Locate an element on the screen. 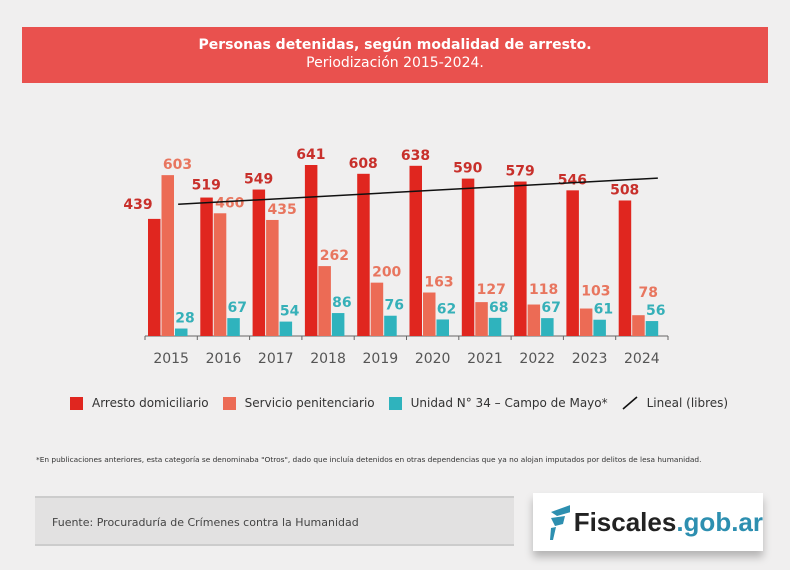 The height and width of the screenshot is (570, 790). x-tick-label: 2015 is located at coordinates (171, 359).